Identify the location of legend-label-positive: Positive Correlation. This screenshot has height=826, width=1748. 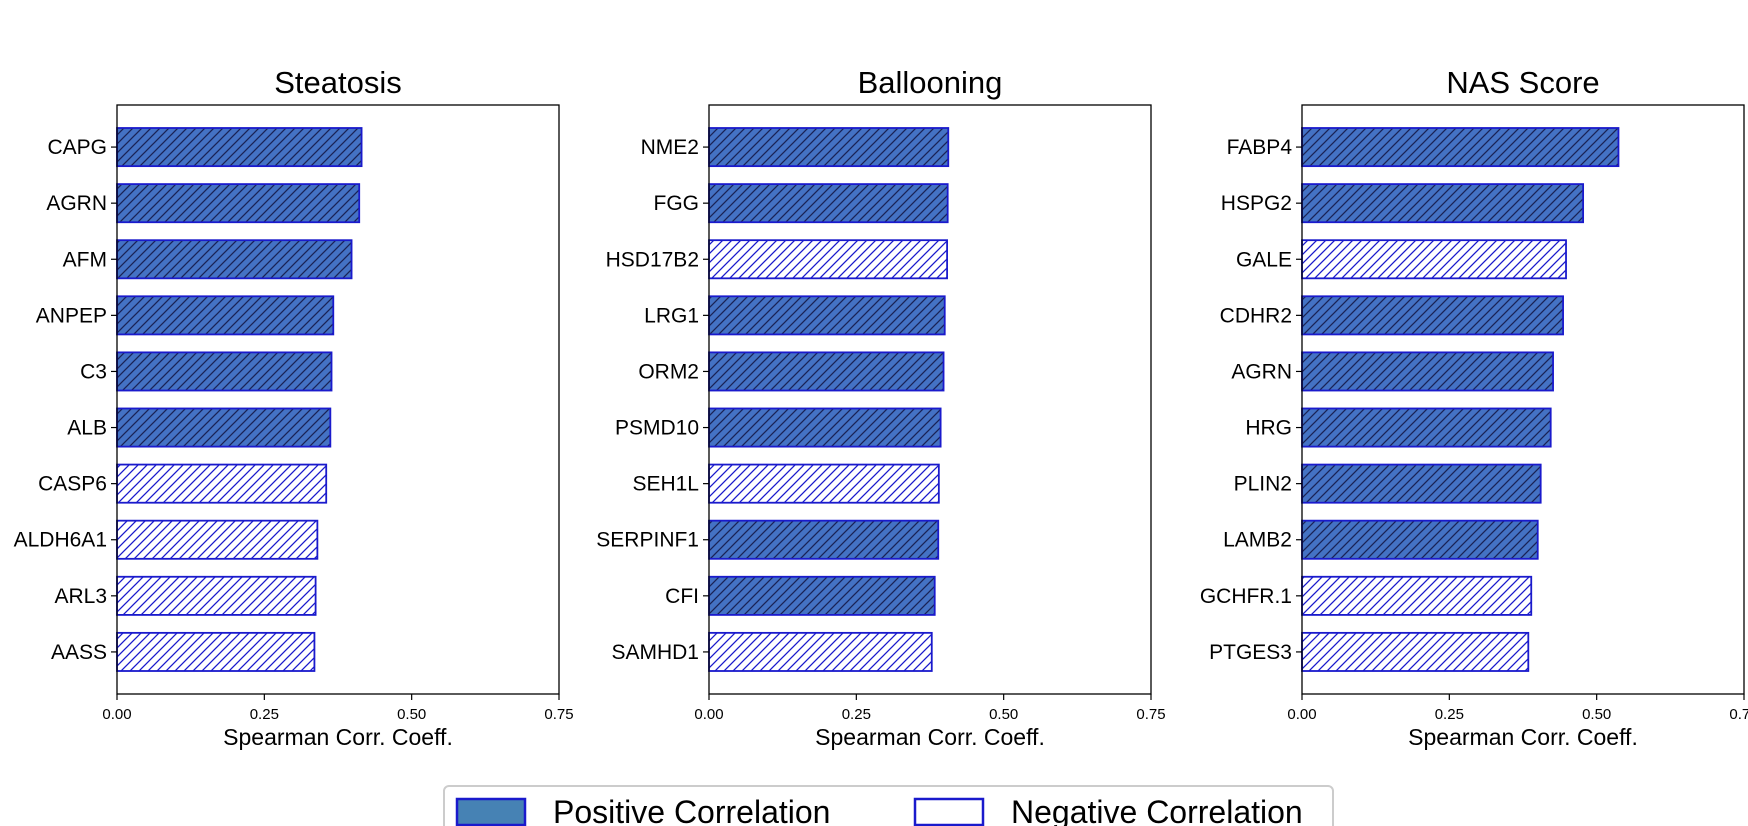
(691, 810).